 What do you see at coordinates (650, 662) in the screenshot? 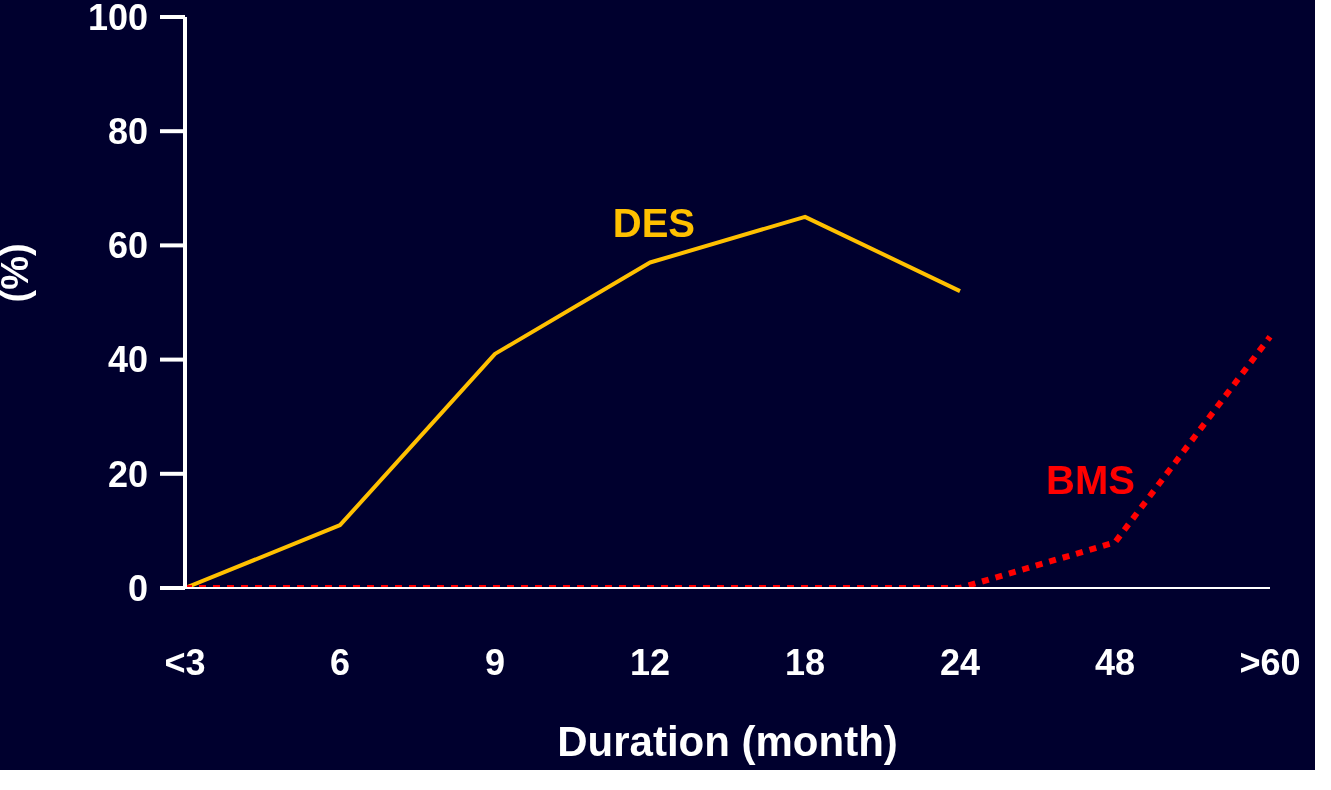
I see `x-tick-label: 12` at bounding box center [650, 662].